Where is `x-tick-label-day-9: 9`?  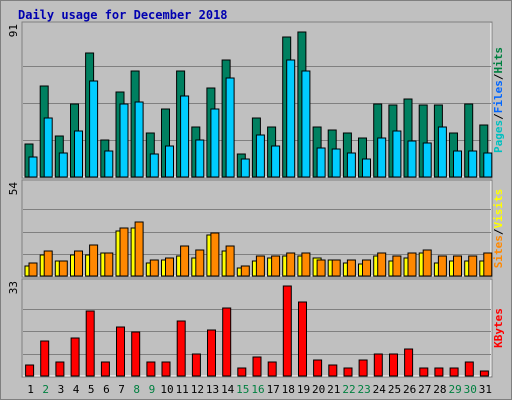 x-tick-label-day-9: 9 is located at coordinates (152, 389).